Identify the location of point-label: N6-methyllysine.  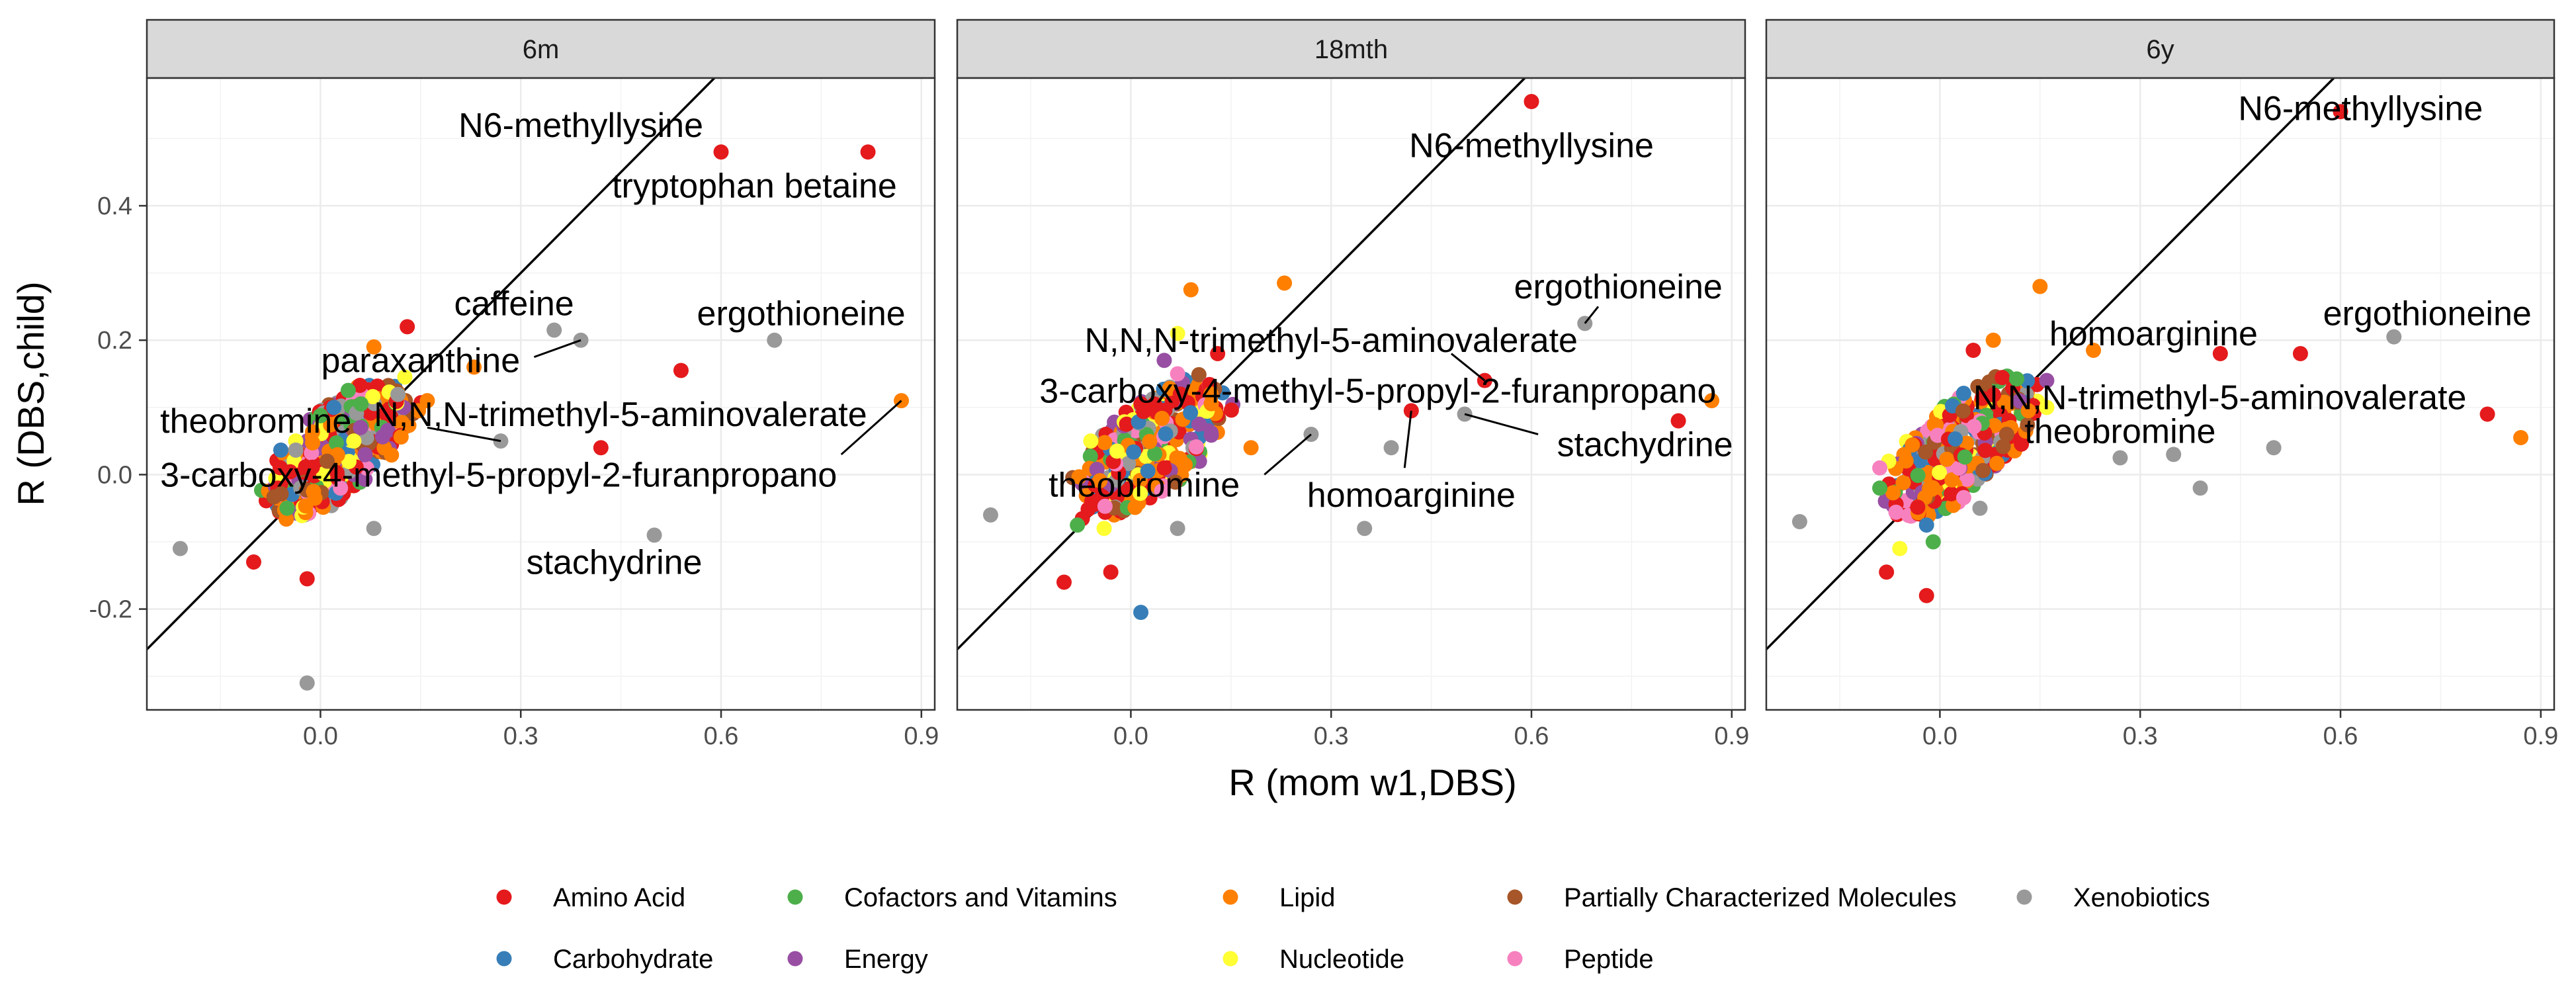
(580, 126).